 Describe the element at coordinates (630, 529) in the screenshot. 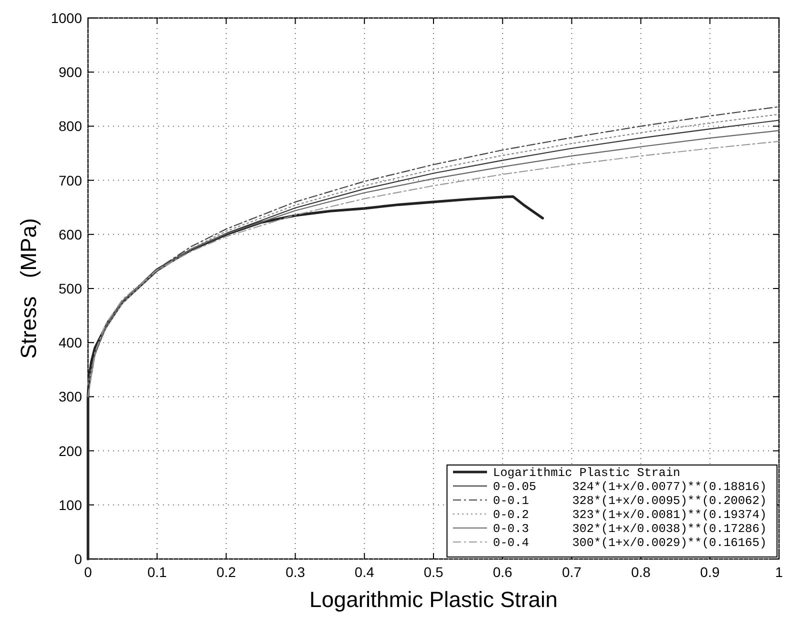

I see `legend-label: 0-0.3 302*(1+x/0.0038)**(0.17286)` at that location.